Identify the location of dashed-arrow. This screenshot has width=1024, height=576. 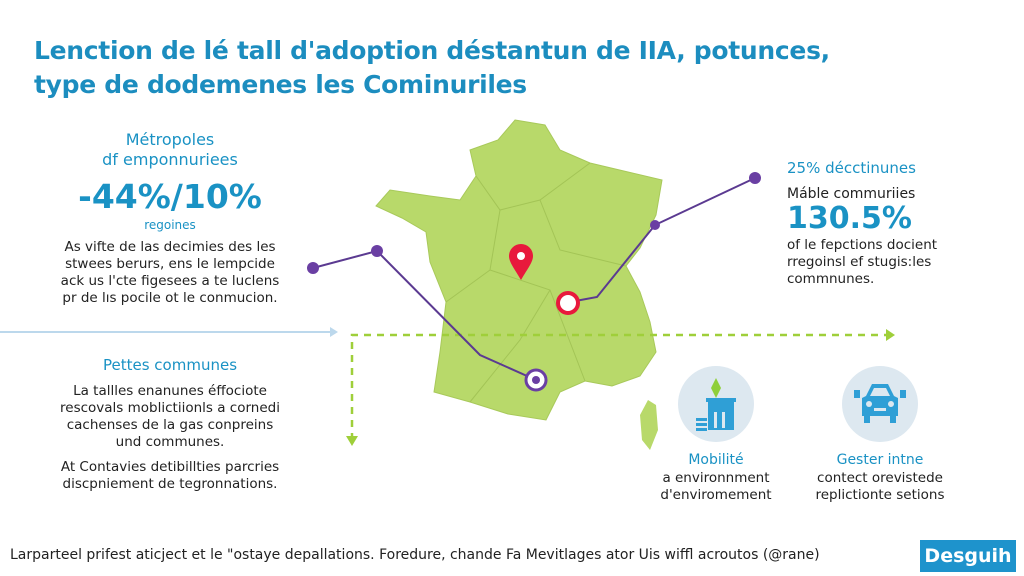
(619, 386).